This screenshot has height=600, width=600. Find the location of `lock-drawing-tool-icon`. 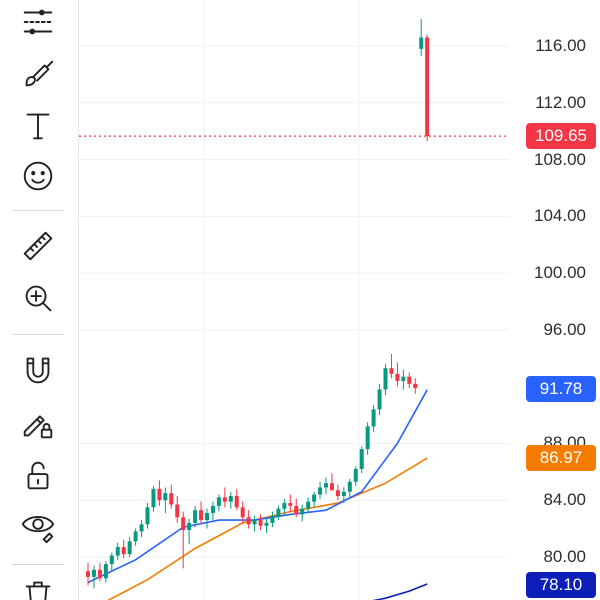

lock-drawing-tool-icon is located at coordinates (38, 424).